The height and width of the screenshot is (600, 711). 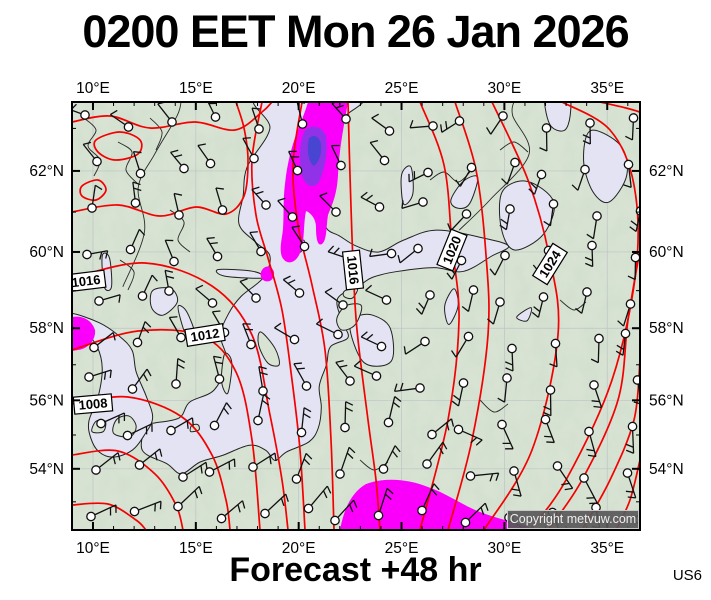 What do you see at coordinates (46, 328) in the screenshot?
I see `lat-label-left: 58°N` at bounding box center [46, 328].